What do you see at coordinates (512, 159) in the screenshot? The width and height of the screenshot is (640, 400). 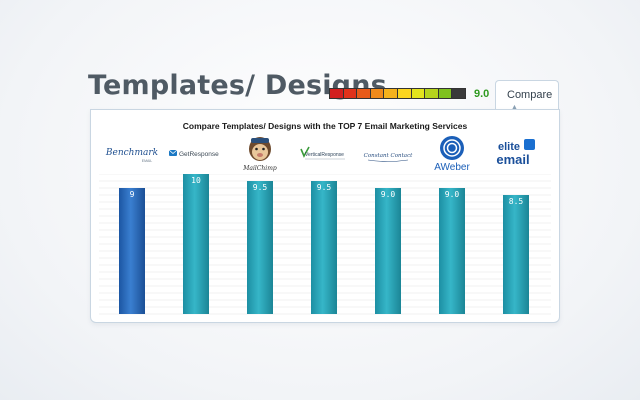 I see `elite-email-logo-bottom: email` at bounding box center [512, 159].